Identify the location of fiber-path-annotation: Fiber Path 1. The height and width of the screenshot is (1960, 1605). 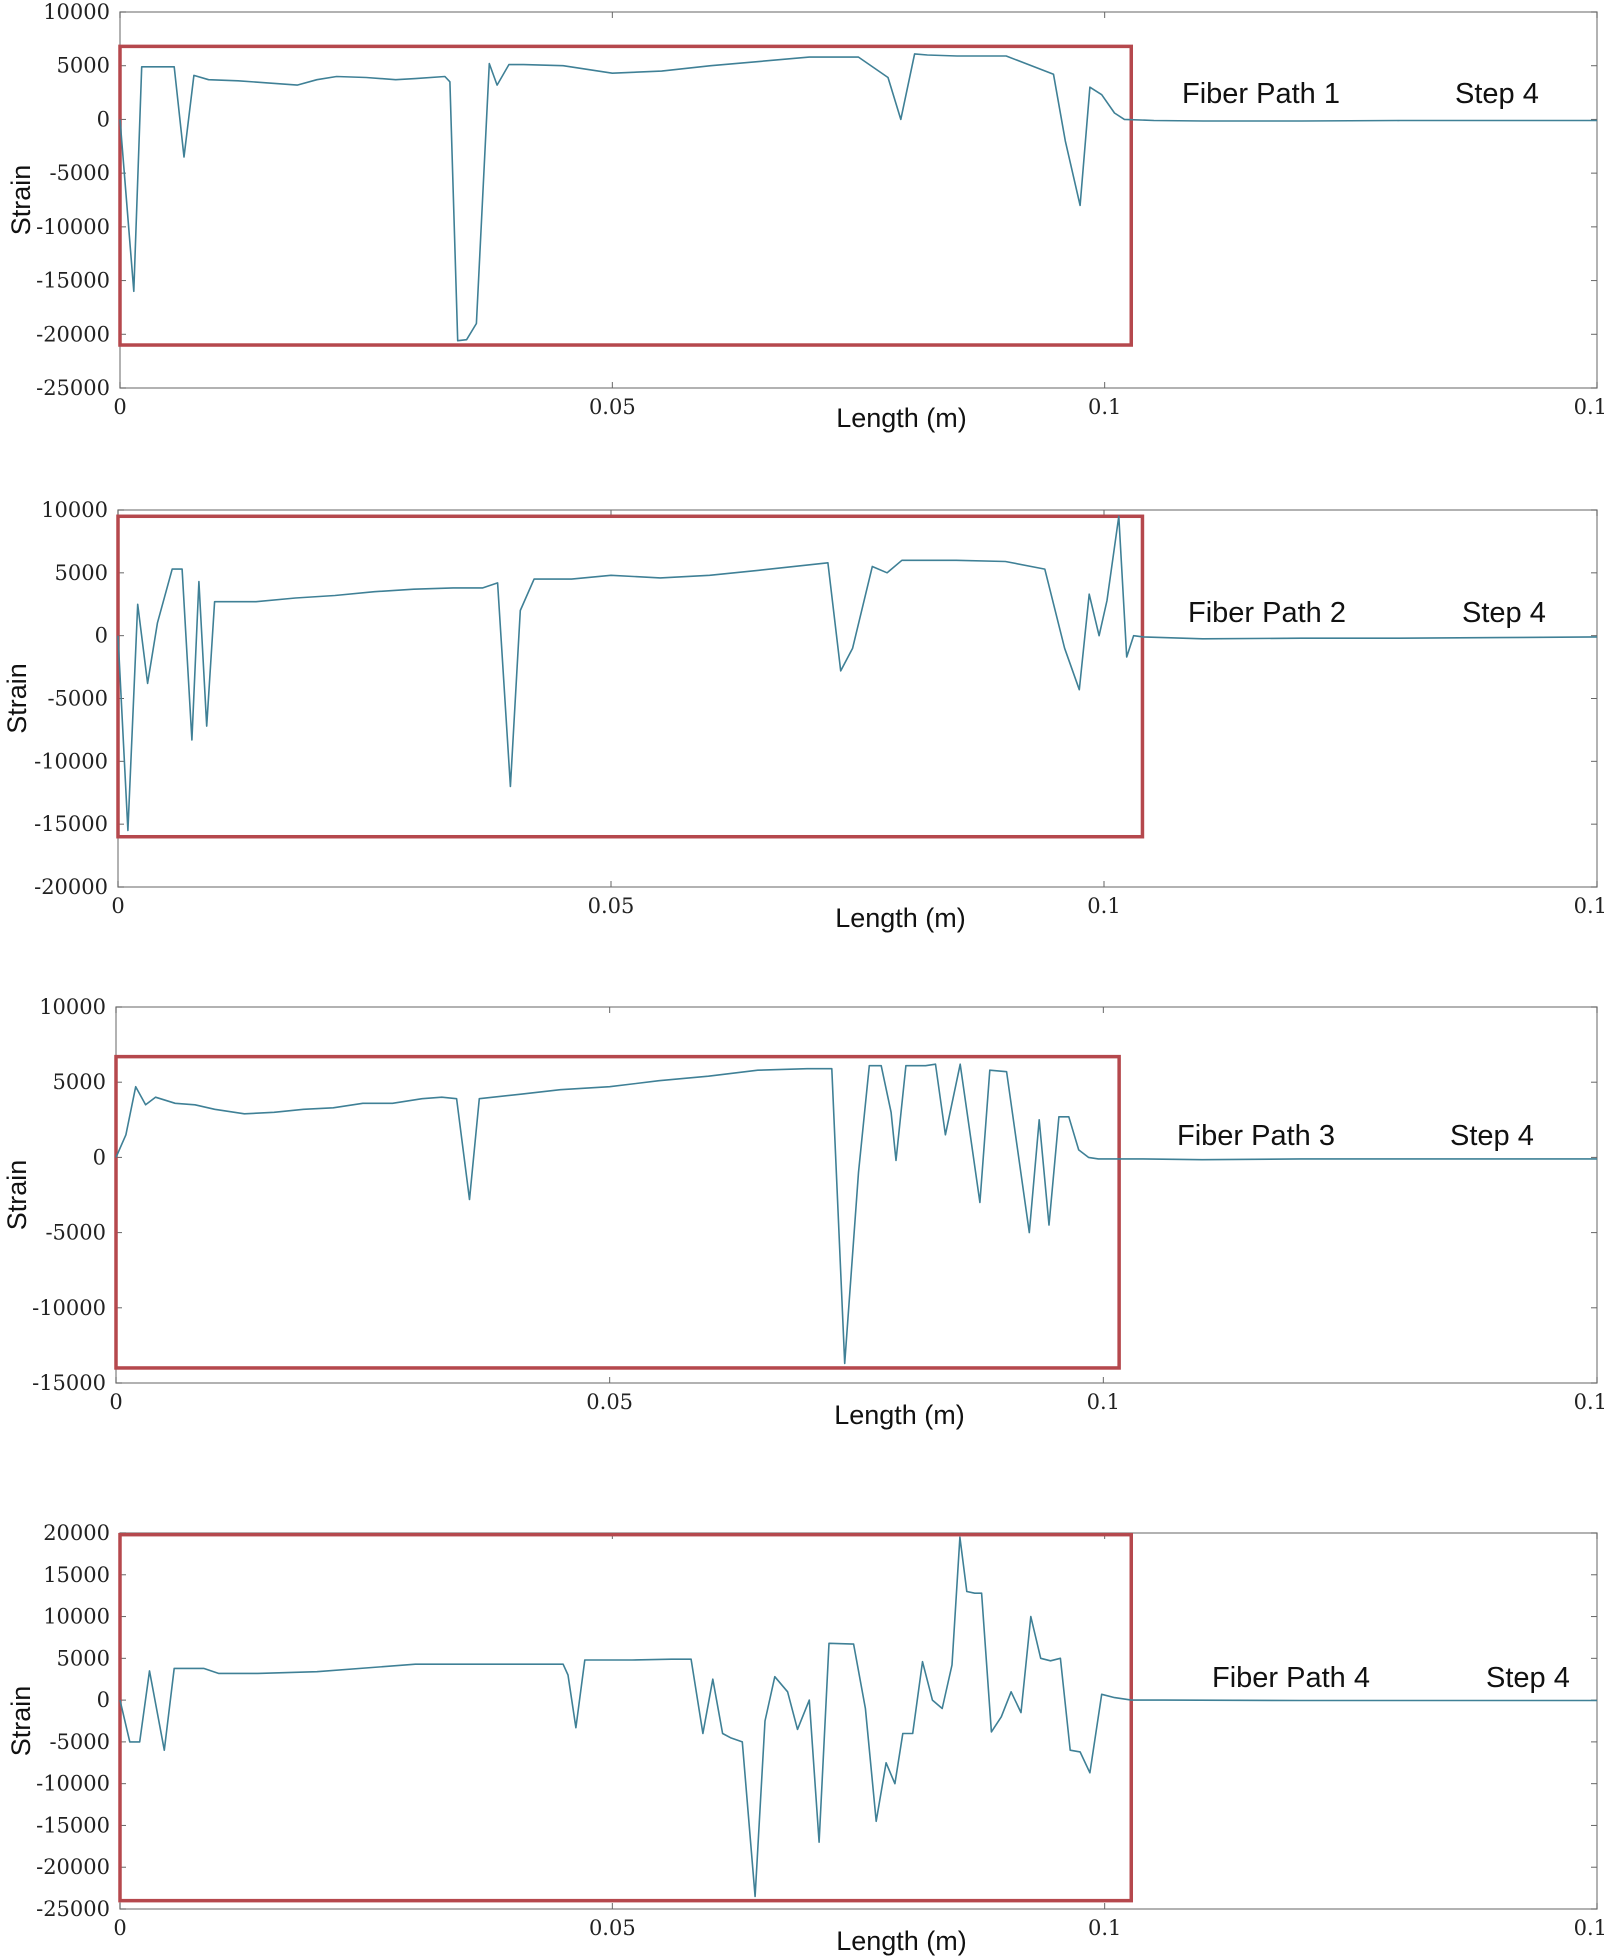
(1261, 94).